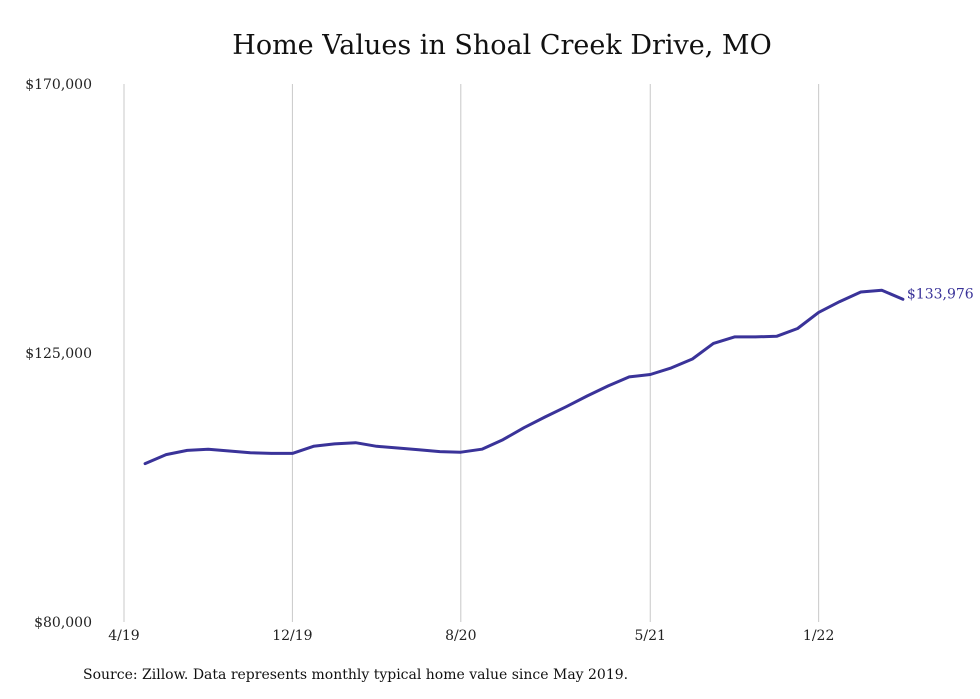  Describe the element at coordinates (123, 636) in the screenshot. I see `x-tick-label: 4/19` at that location.